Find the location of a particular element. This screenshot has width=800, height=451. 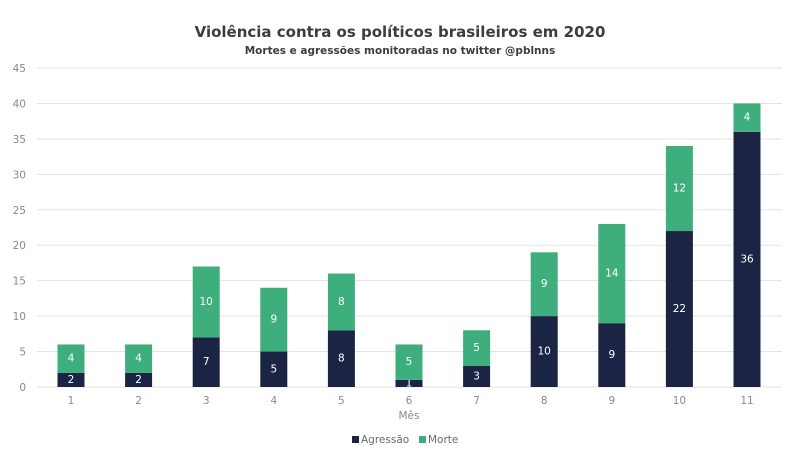

legend-item: Agressão is located at coordinates (380, 440).